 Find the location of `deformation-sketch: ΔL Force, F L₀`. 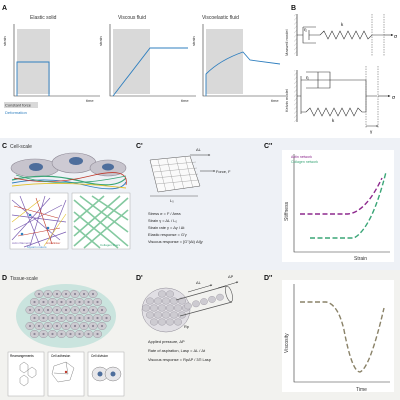

deformation-sketch: ΔL Force, F L₀ is located at coordinates (190, 175).